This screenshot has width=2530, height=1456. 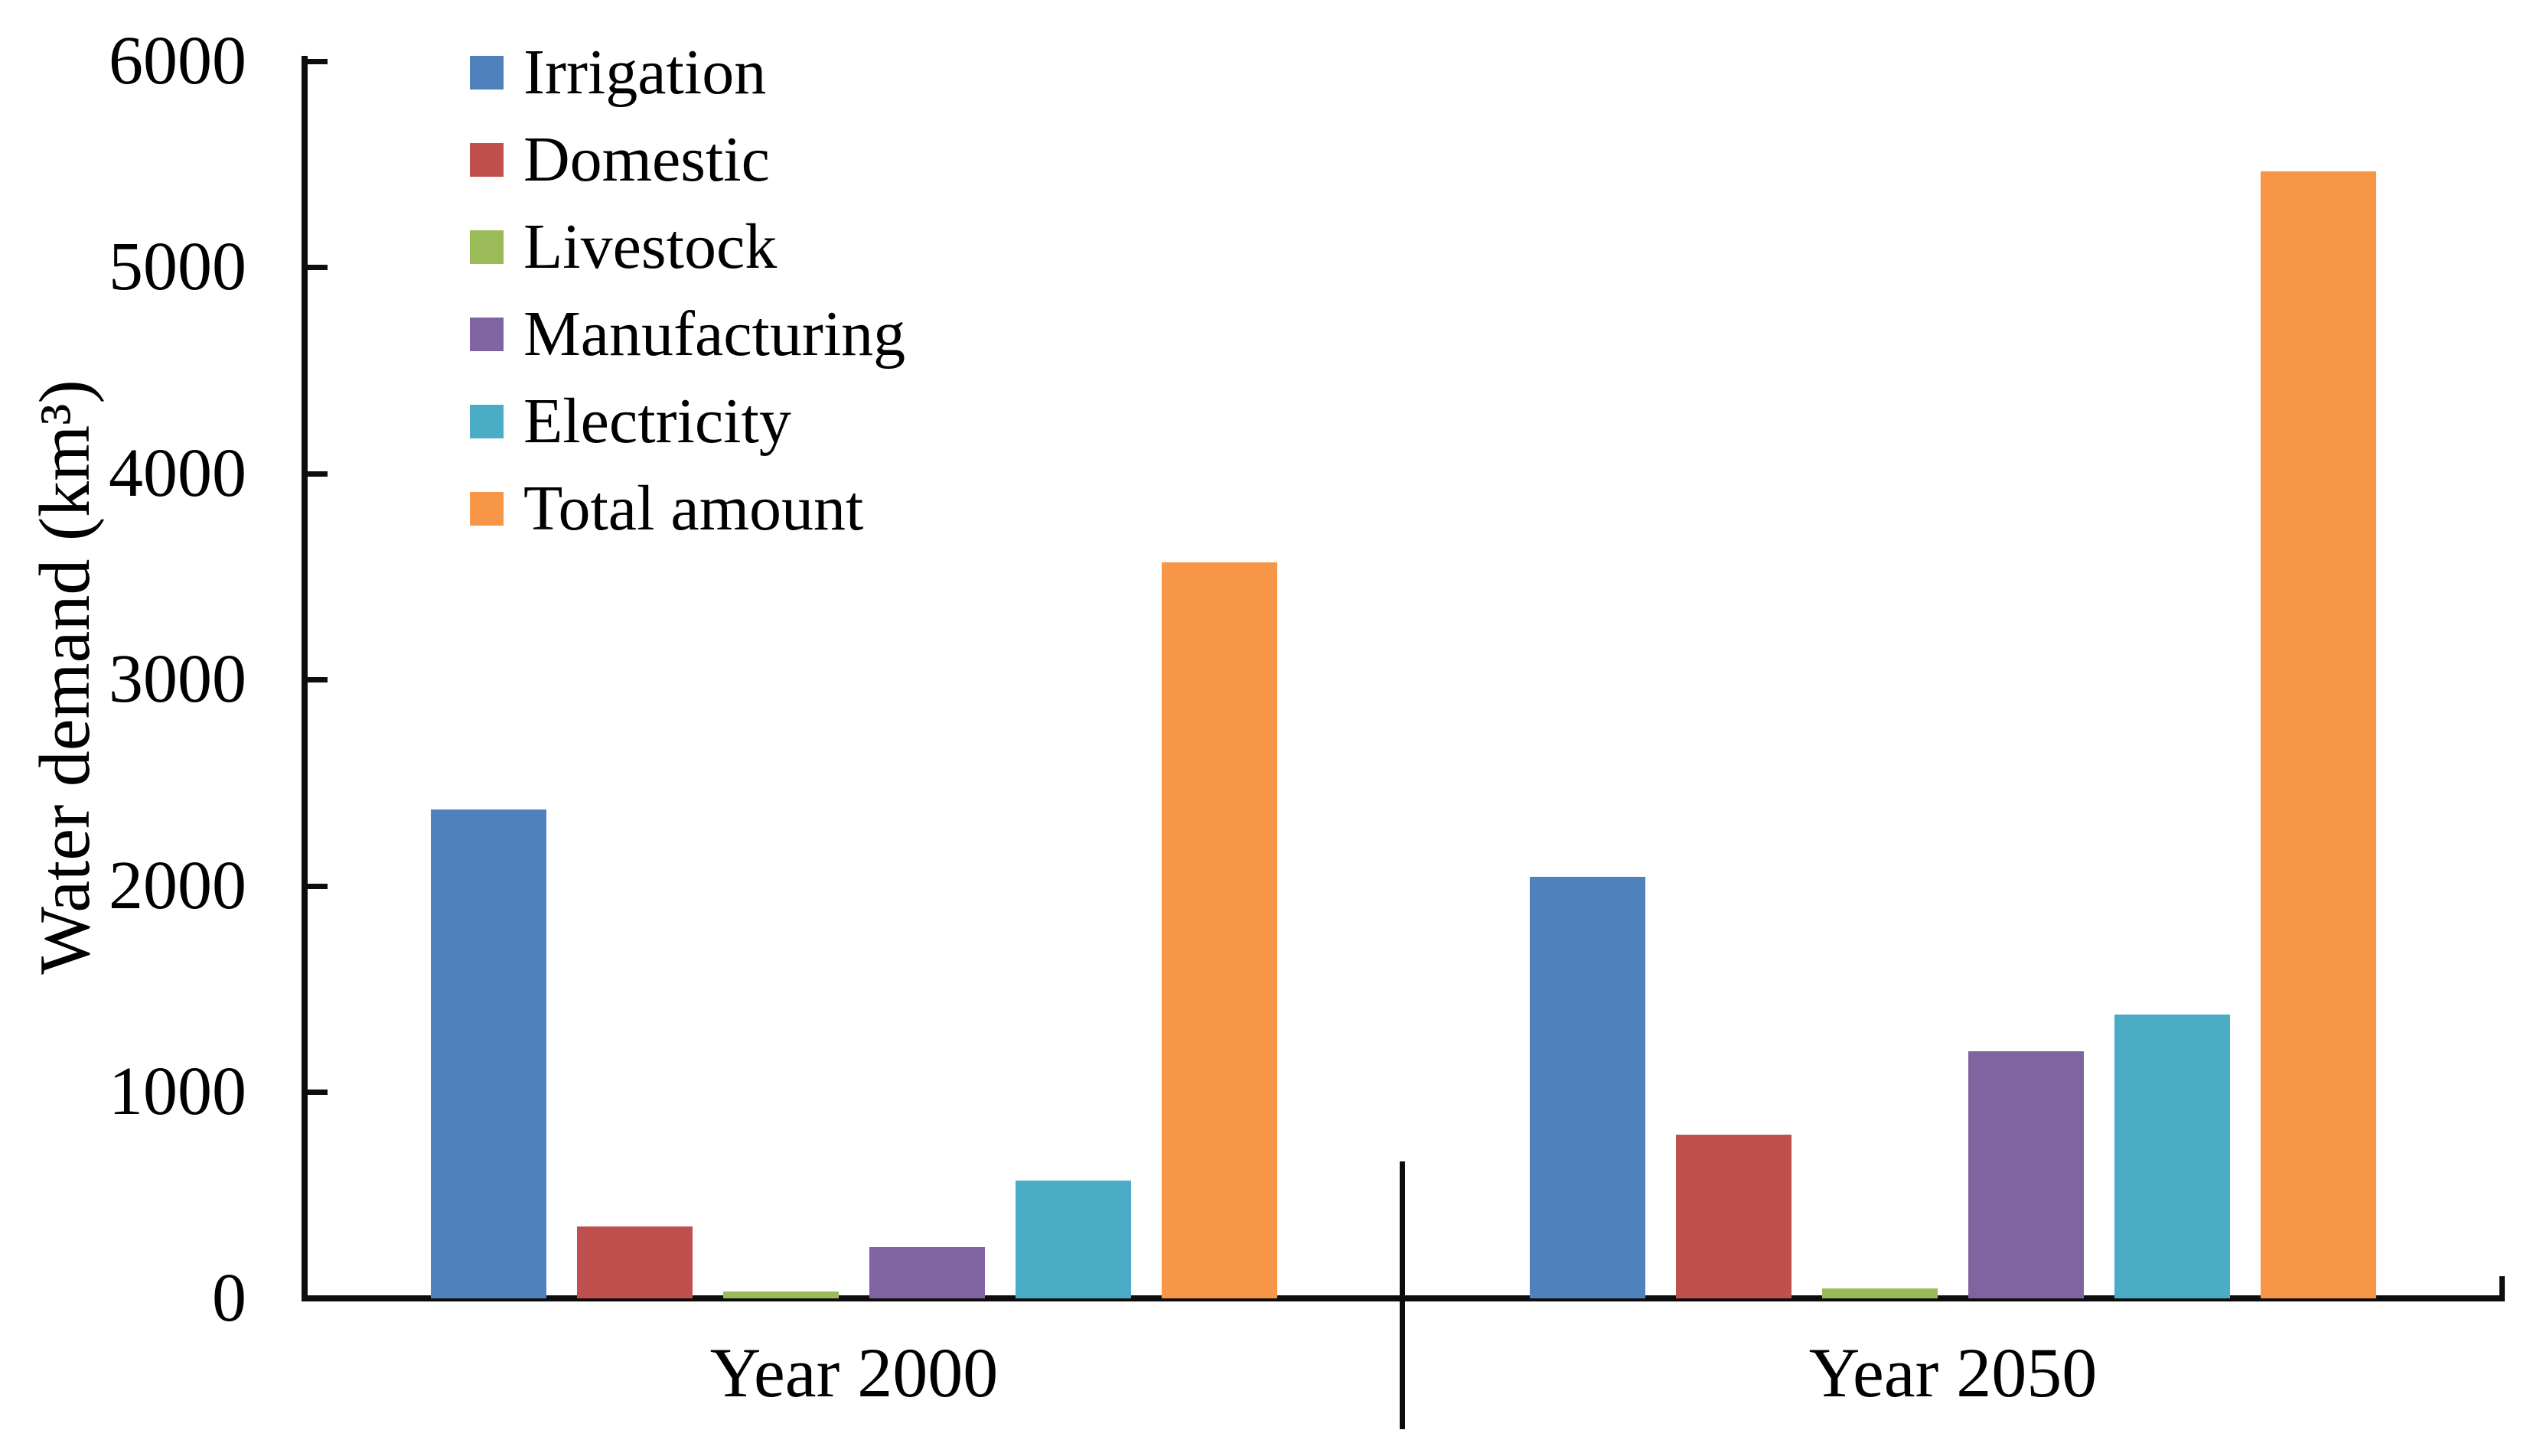 What do you see at coordinates (177, 61) in the screenshot?
I see `y-tick-label: 6000` at bounding box center [177, 61].